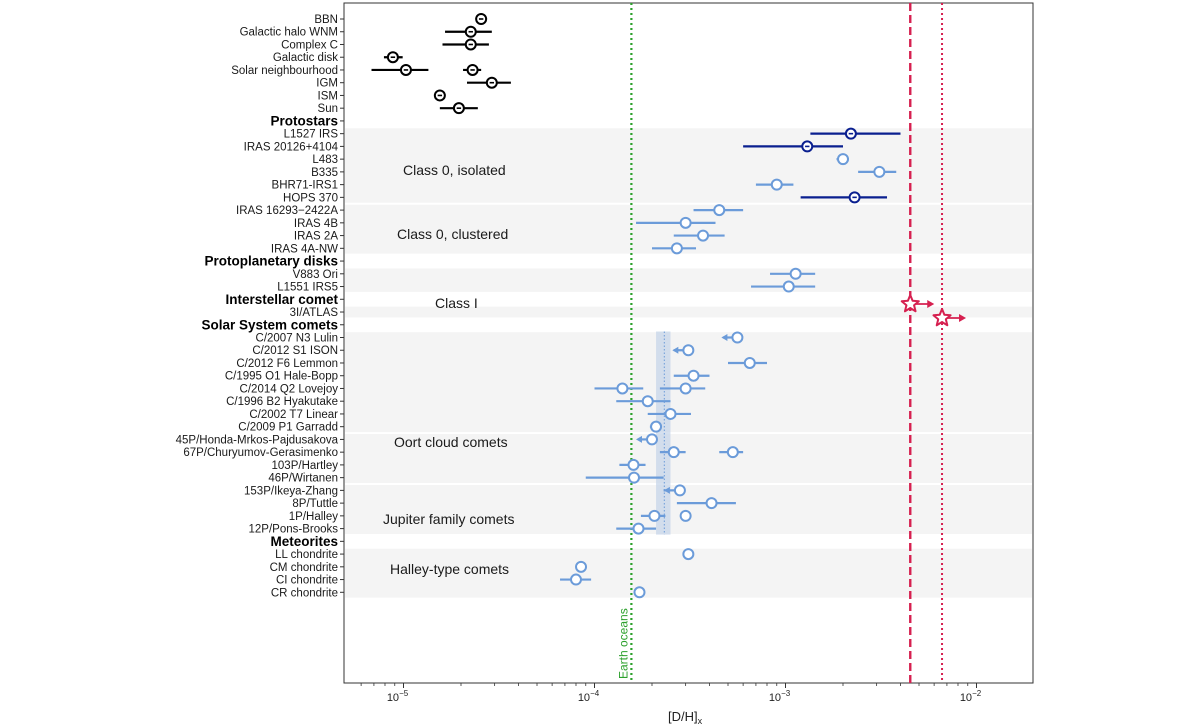 Image resolution: width=1200 pixels, height=727 pixels. I want to click on star-marker, so click(910, 303).